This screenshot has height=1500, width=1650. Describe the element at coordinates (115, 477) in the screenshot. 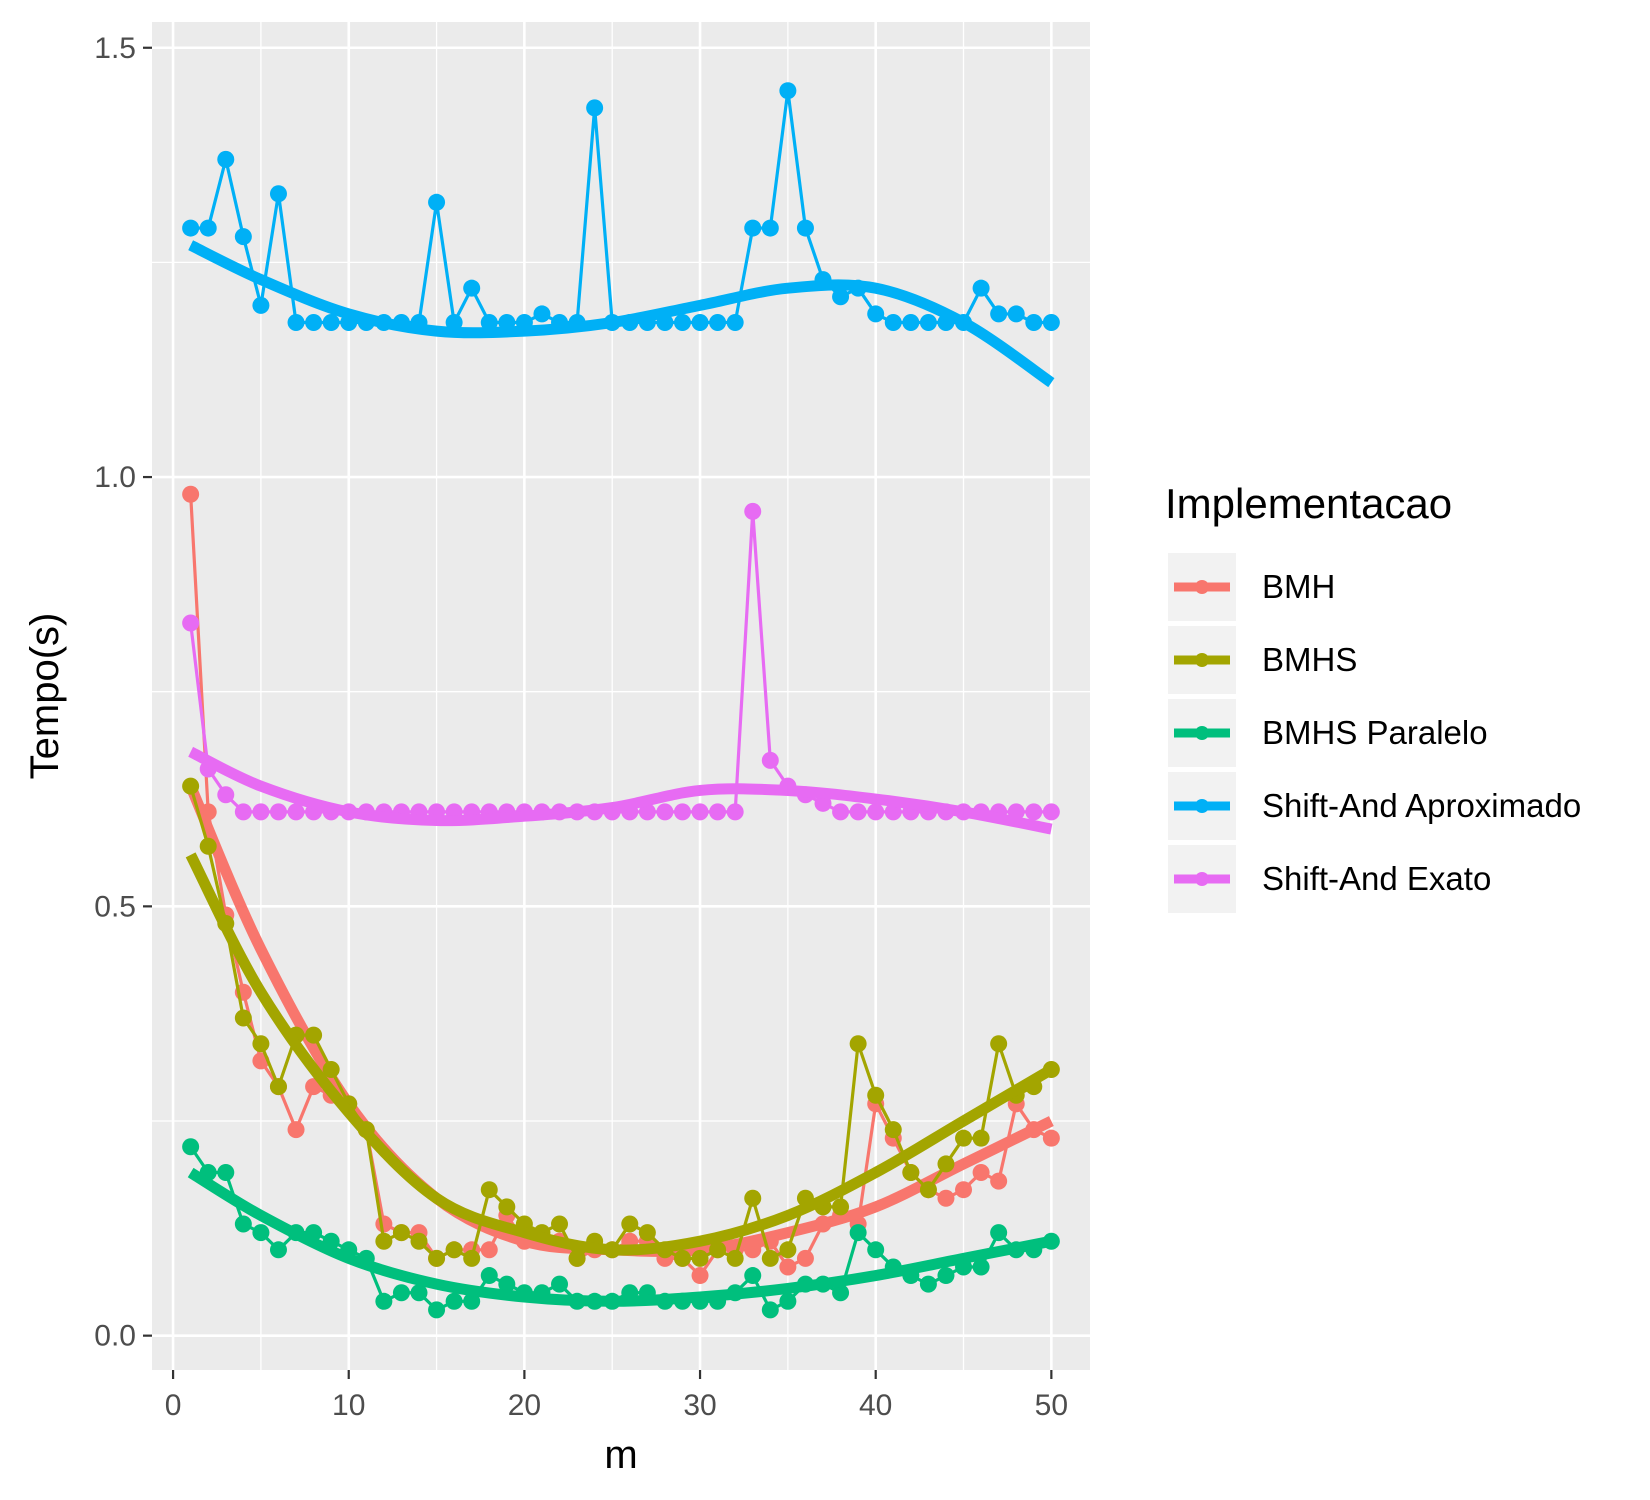

I see `y-tick-label: 1.0` at that location.